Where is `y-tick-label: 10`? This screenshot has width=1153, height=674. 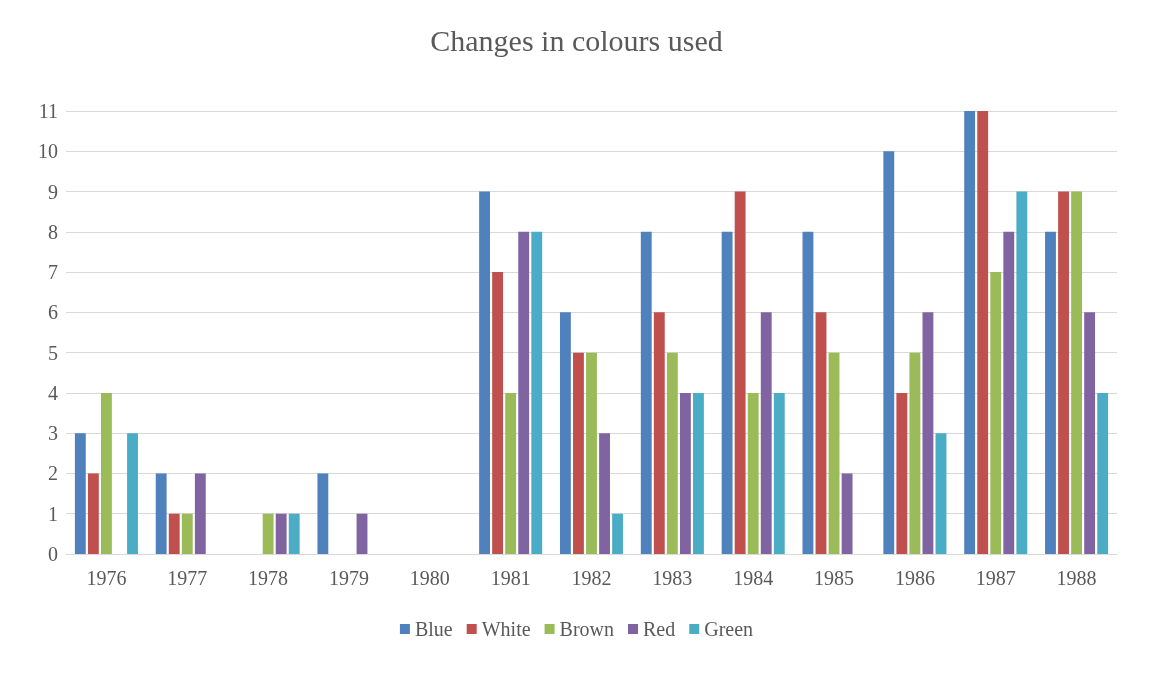
y-tick-label: 10 is located at coordinates (48, 151).